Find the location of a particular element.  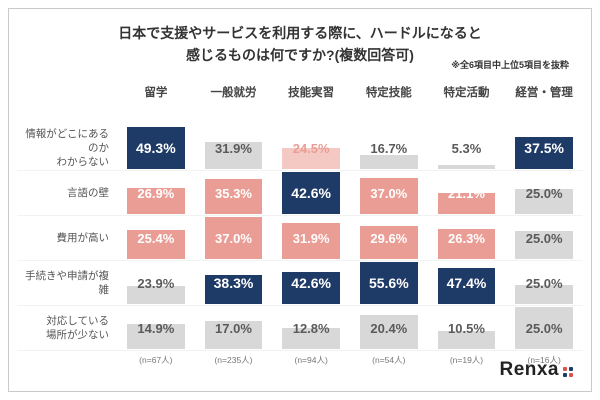

value-cell: 26.3% is located at coordinates (466, 238).